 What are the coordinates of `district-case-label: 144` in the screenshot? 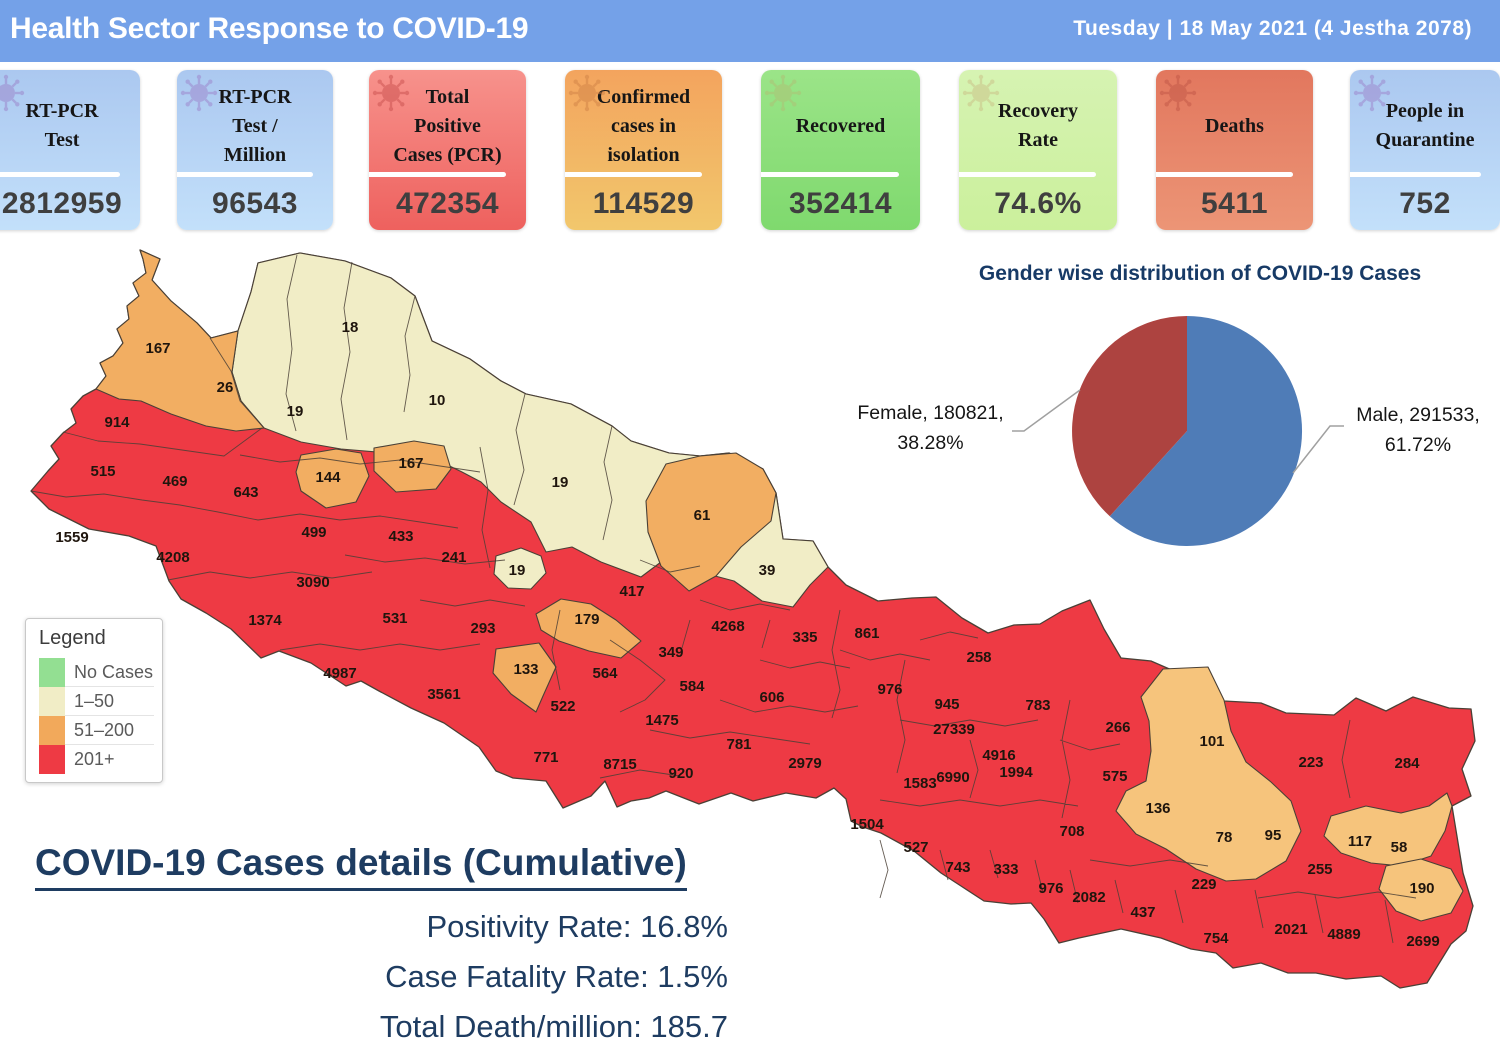 It's located at (328, 477).